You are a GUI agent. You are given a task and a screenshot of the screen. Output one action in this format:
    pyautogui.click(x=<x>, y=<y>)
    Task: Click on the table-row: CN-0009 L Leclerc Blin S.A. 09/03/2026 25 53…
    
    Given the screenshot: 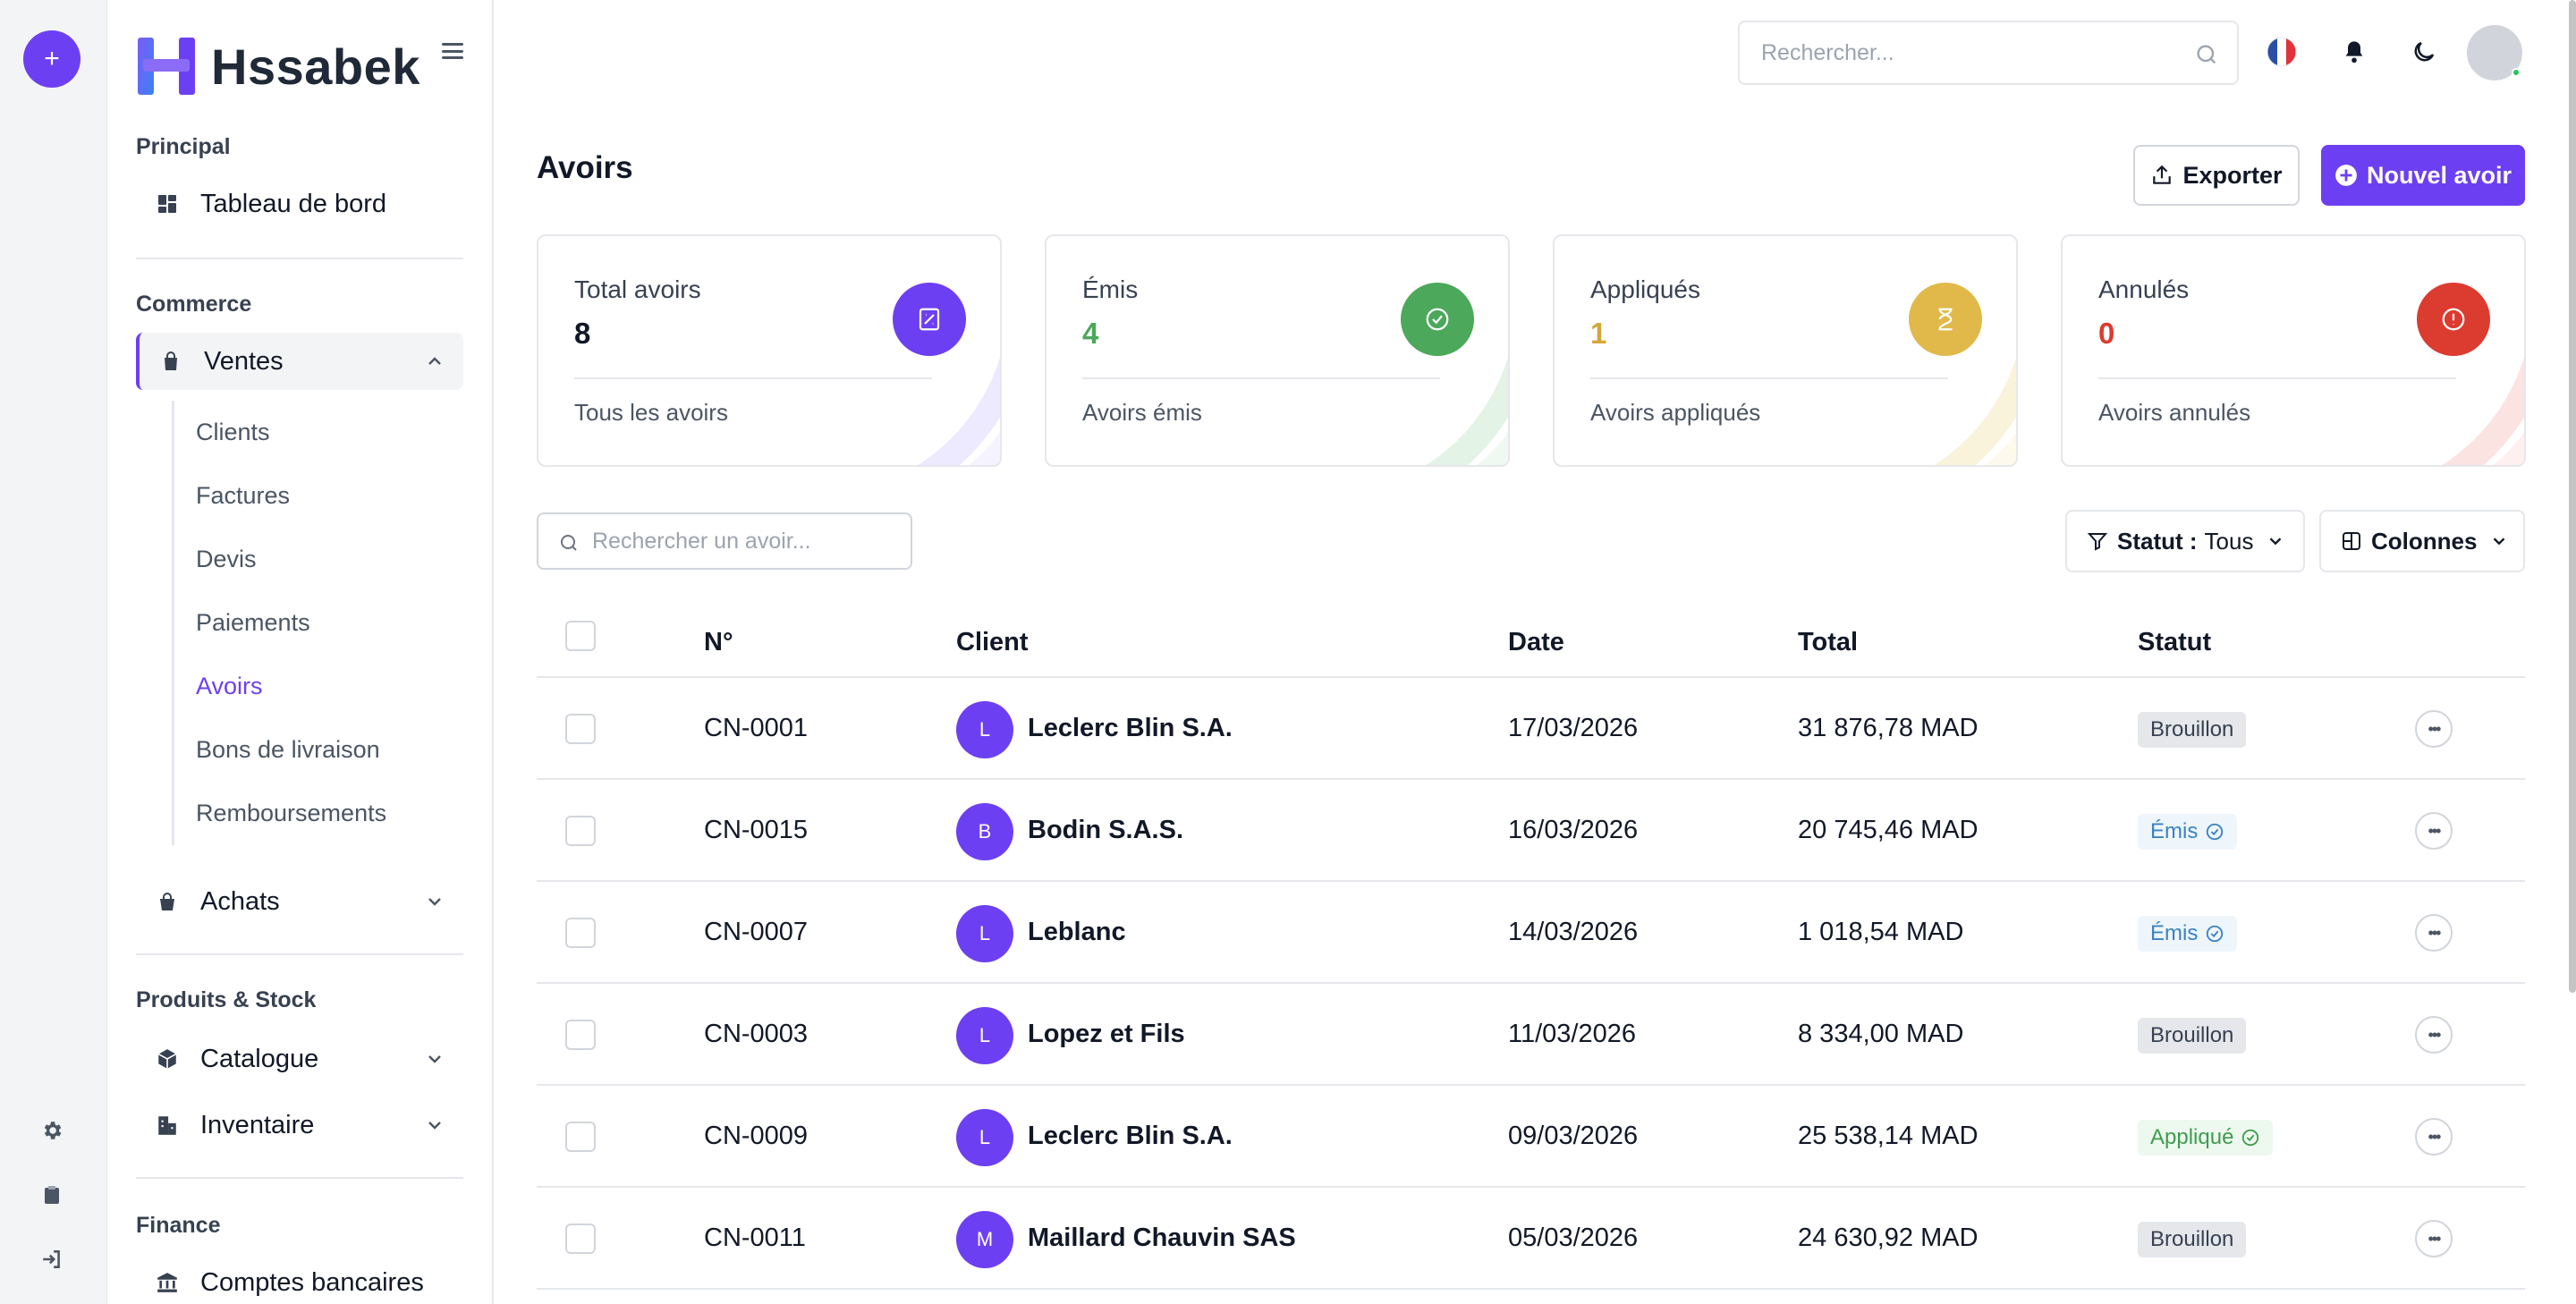 What is the action you would take?
    pyautogui.click(x=1531, y=1137)
    